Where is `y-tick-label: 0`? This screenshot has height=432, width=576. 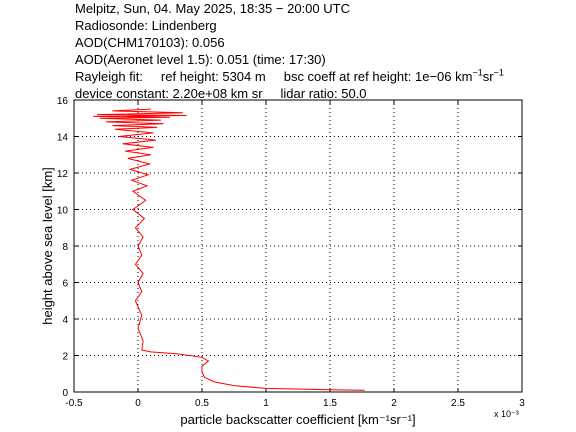
y-tick-label: 0 is located at coordinates (65, 393).